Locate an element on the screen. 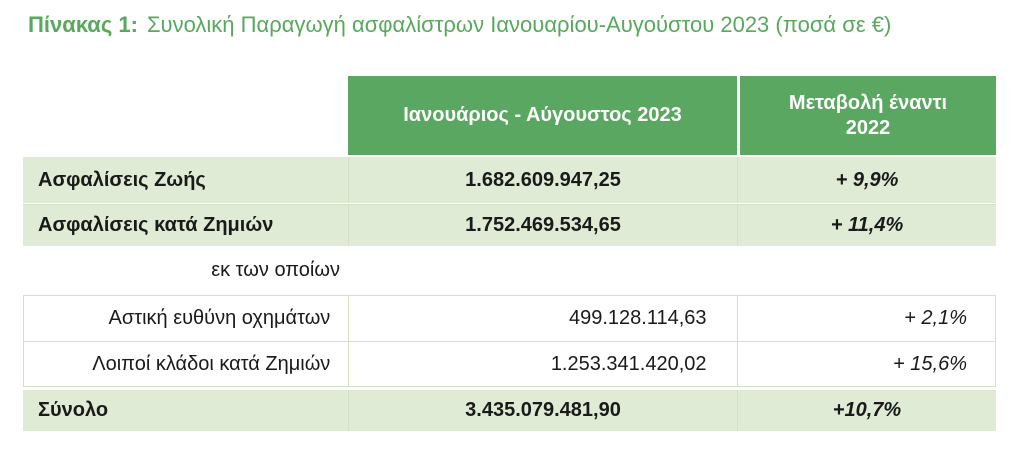  row-value: 499.128.114,63 is located at coordinates (542, 318).